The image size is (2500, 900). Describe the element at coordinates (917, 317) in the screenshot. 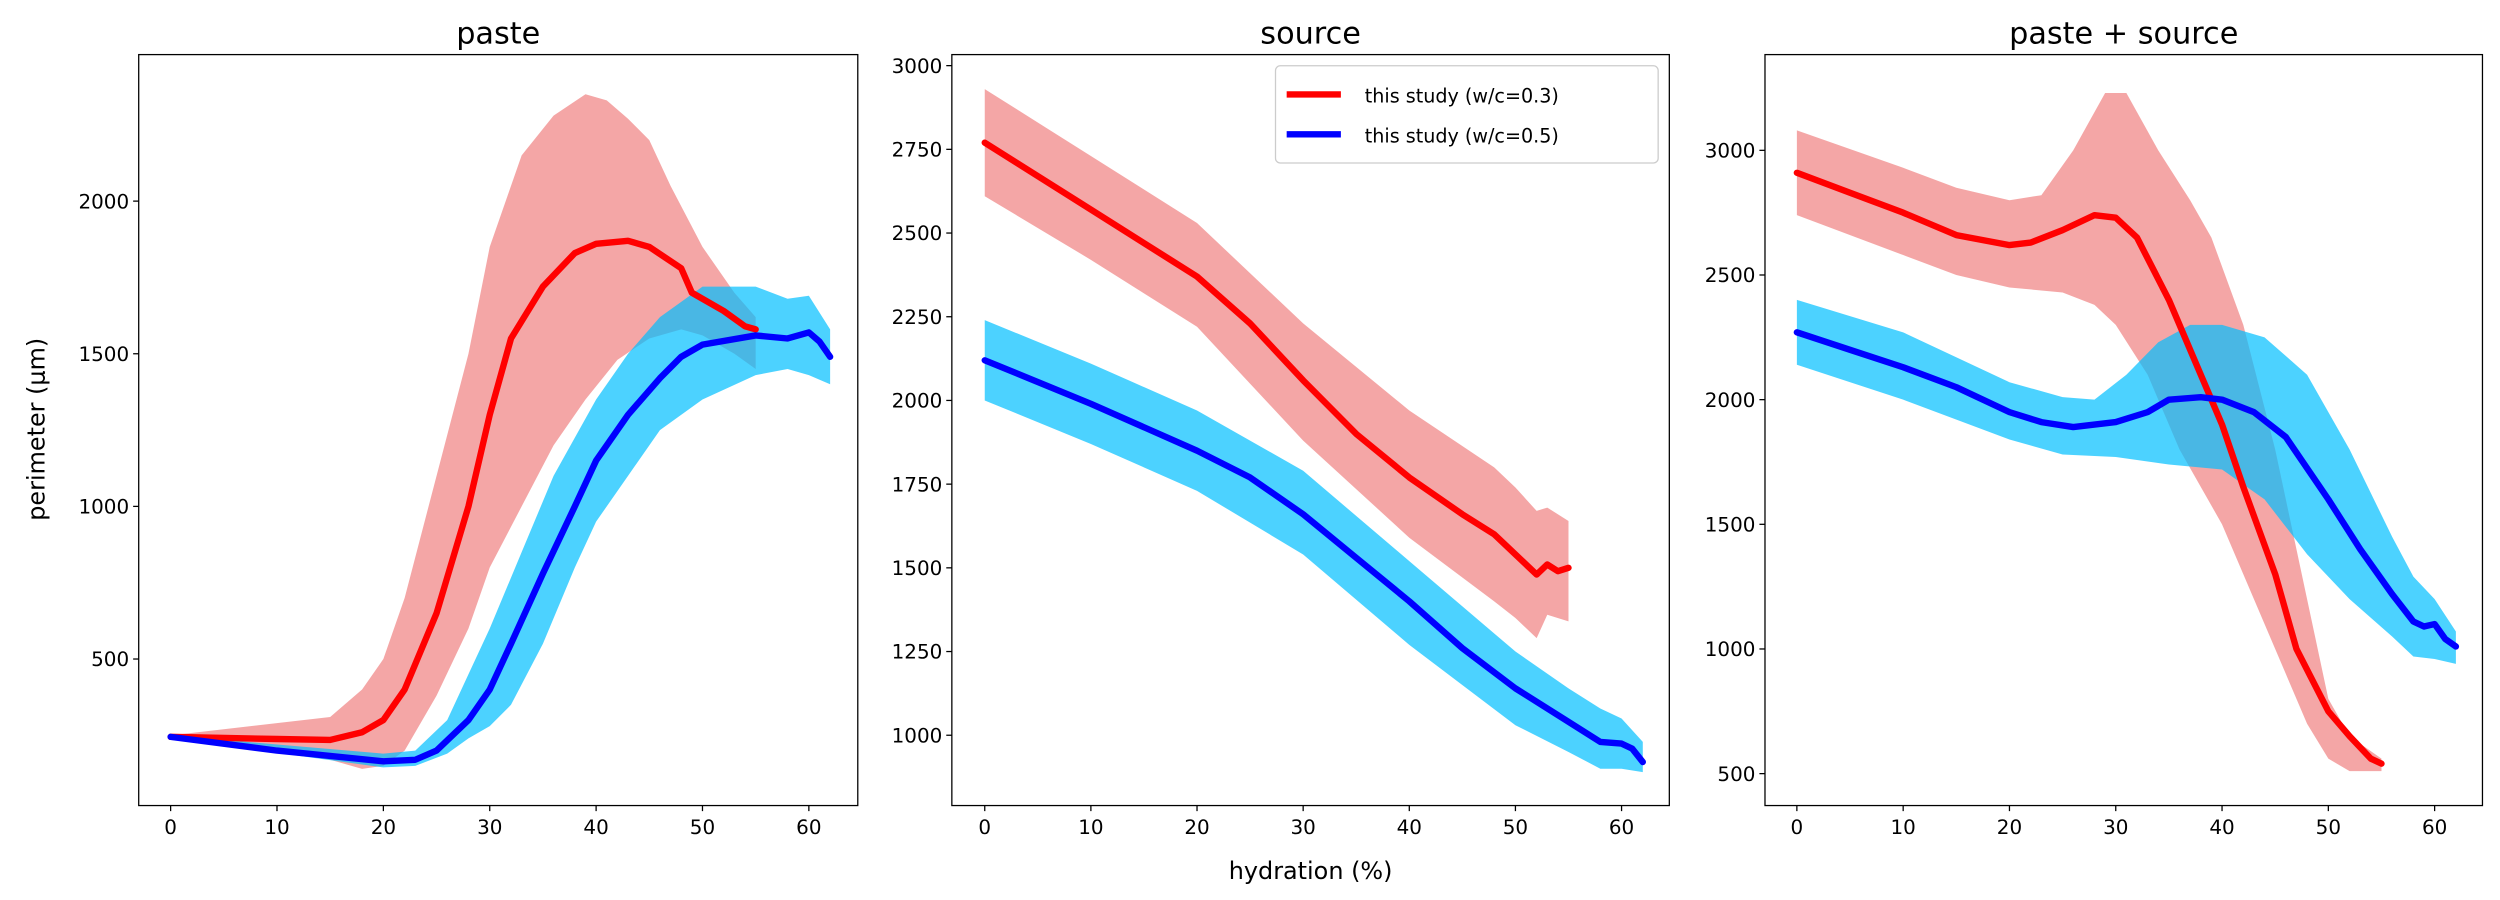

I see `y-tick-label: 2250` at that location.